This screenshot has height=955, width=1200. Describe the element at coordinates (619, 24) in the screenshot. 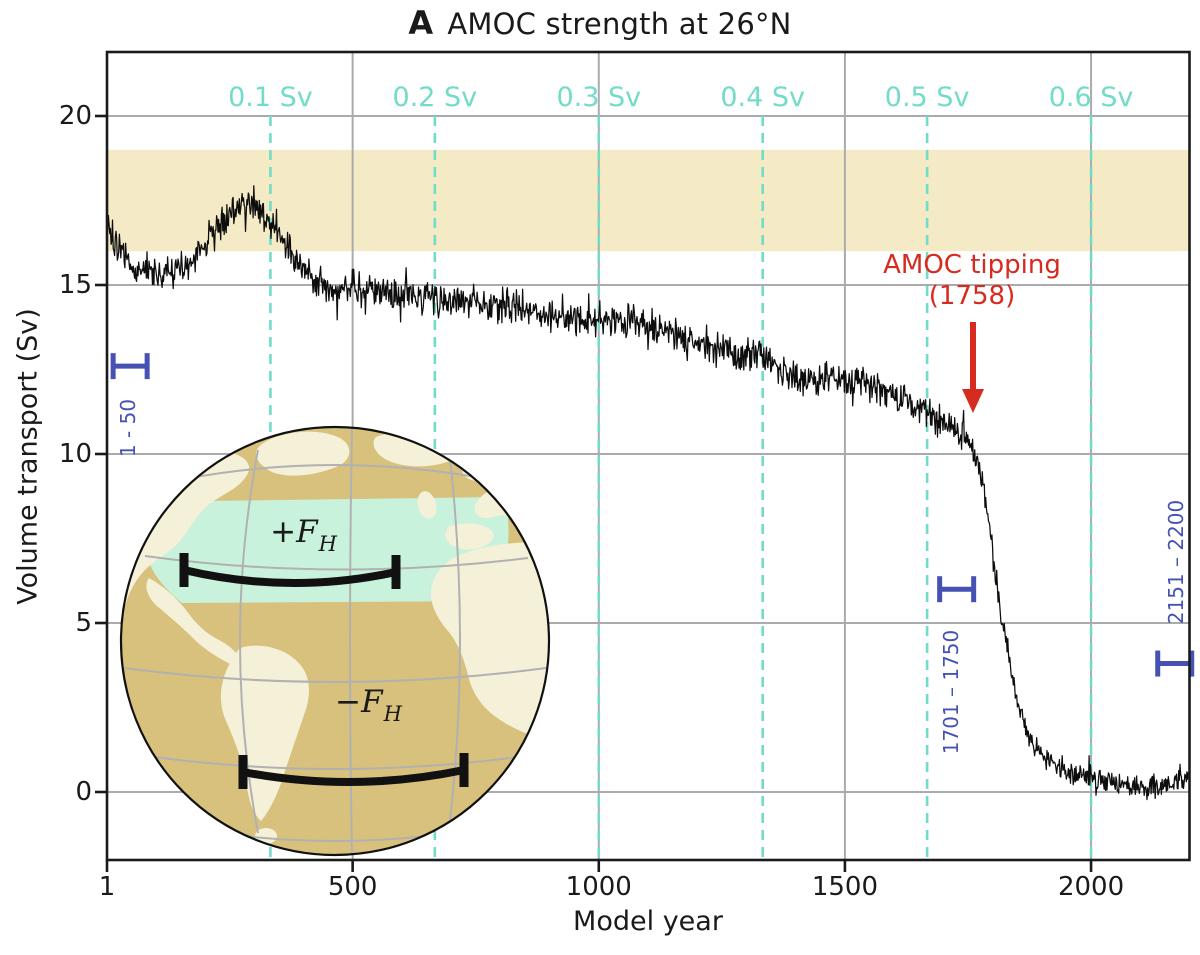

I see `title-text: AMOC strength at 26°N` at that location.